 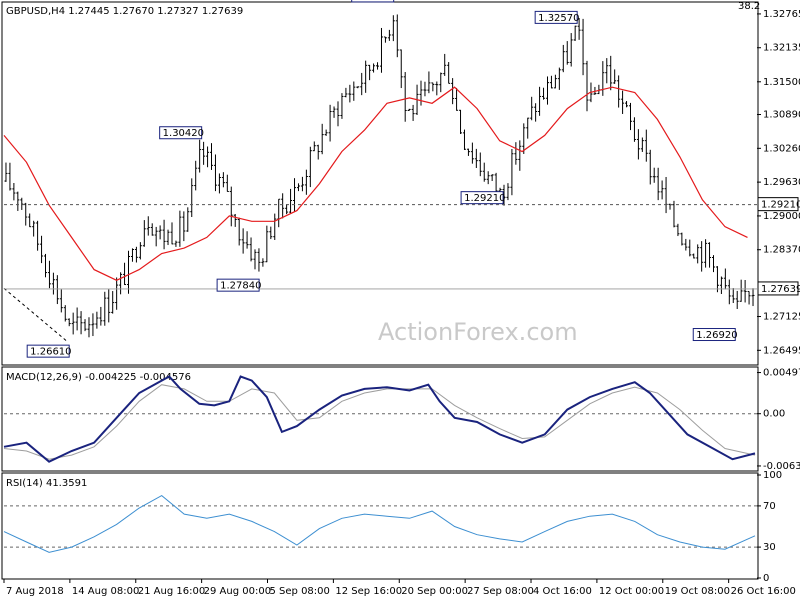 I want to click on watermark: ActionForex.com, so click(x=478, y=332).